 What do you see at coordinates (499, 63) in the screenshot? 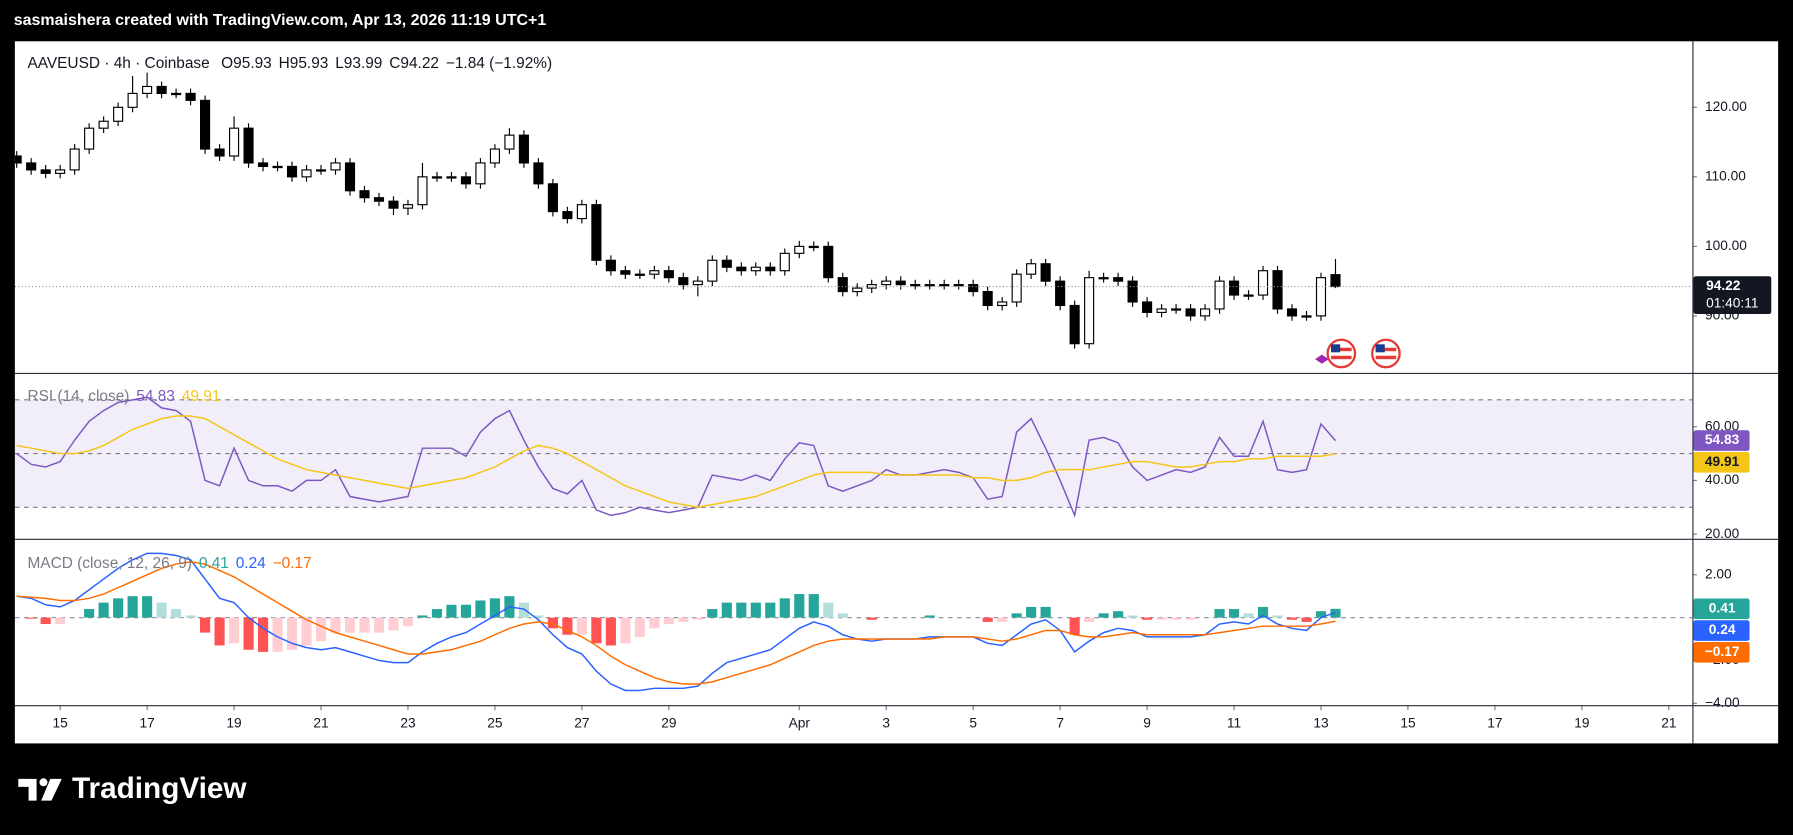
I see `legend-change: −1.84 (−1.92%)` at bounding box center [499, 63].